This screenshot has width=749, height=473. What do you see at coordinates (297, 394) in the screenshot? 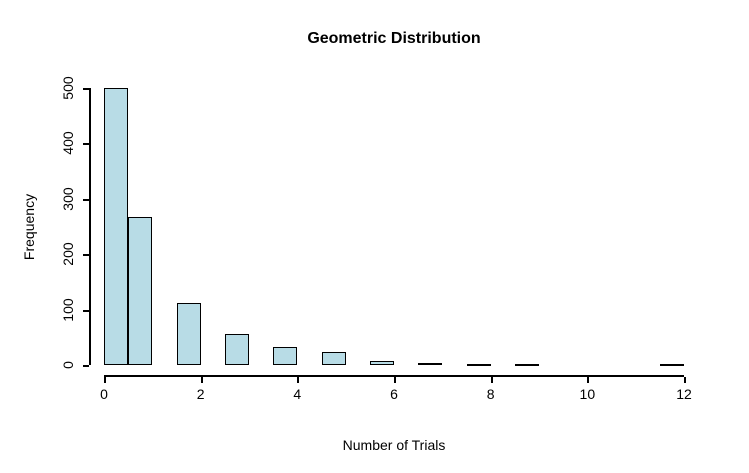
I see `x-tick-label: 4` at bounding box center [297, 394].